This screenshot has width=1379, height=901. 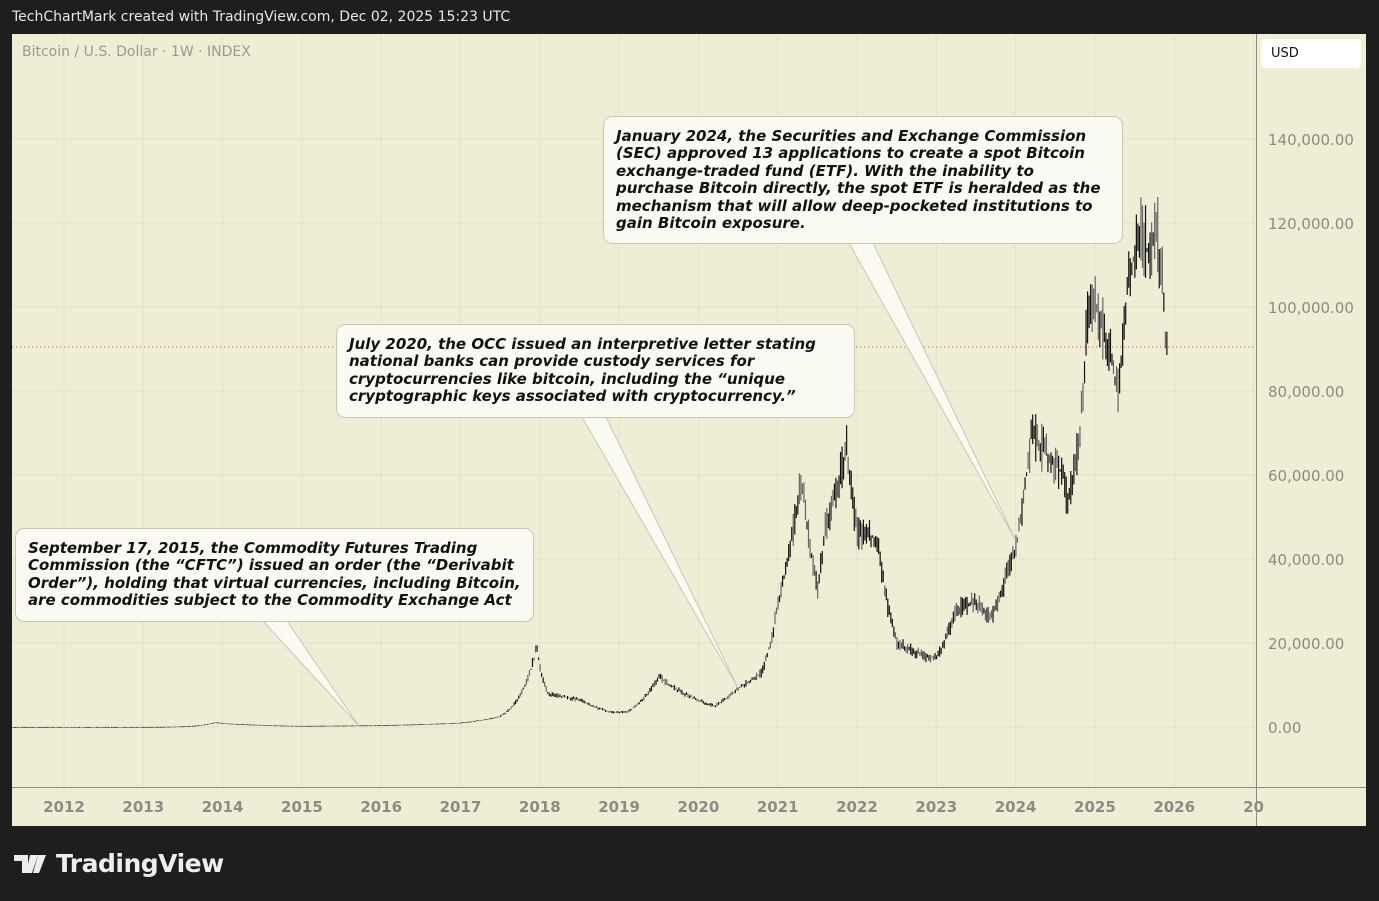 I want to click on time-tick-label: 2025, so click(x=1095, y=807).